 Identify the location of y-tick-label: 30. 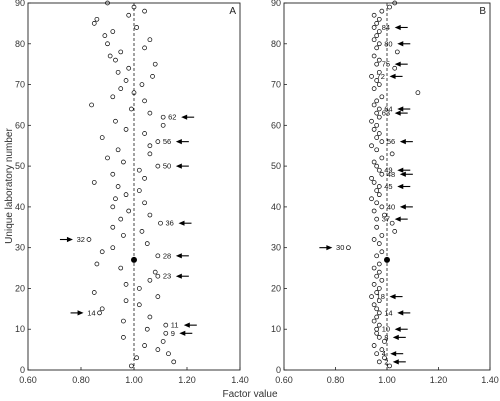
(276, 248).